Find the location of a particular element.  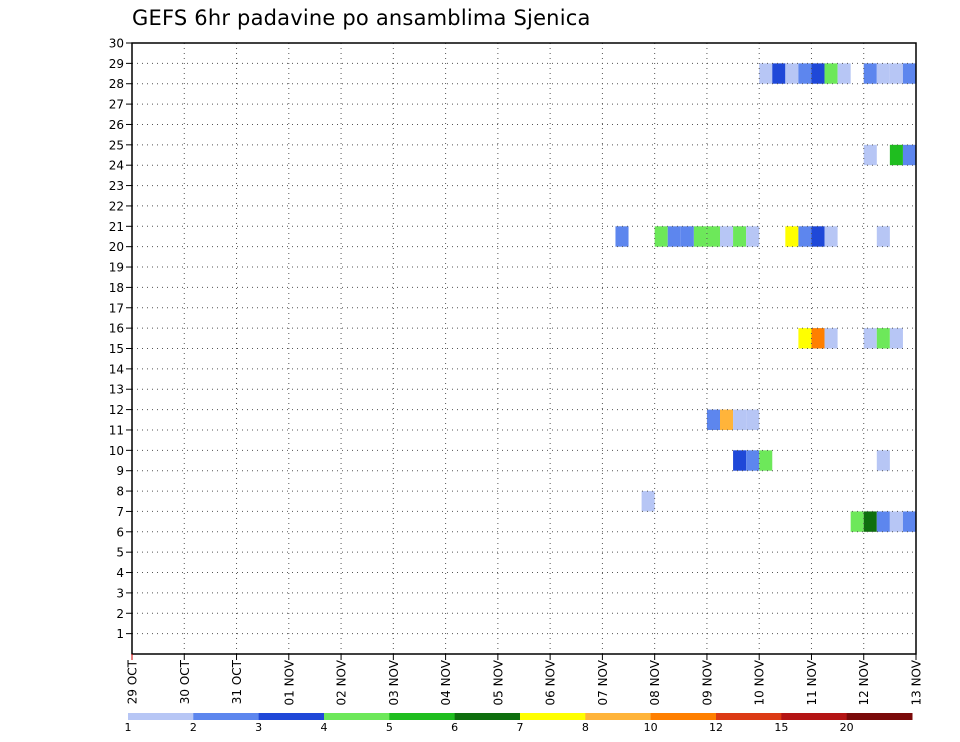

y-tick-label: 21 is located at coordinates (116, 227).